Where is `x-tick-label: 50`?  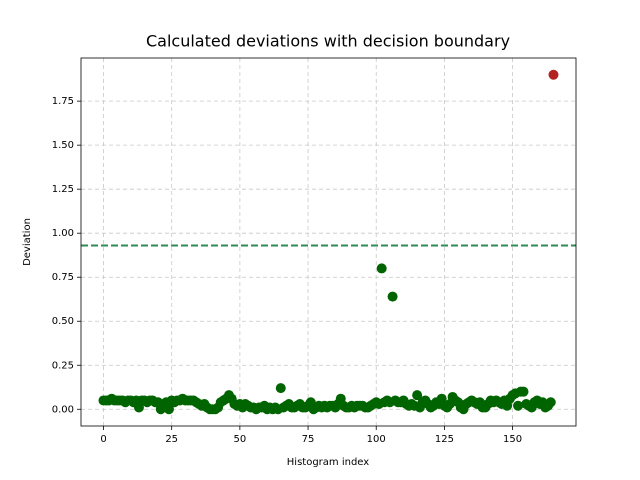
x-tick-label: 50 is located at coordinates (239, 439).